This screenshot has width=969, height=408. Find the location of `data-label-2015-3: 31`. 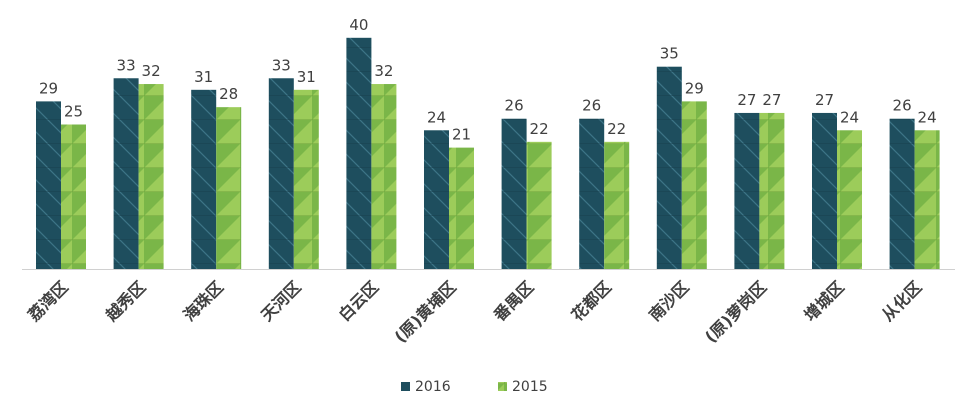

data-label-2015-3: 31 is located at coordinates (306, 77).